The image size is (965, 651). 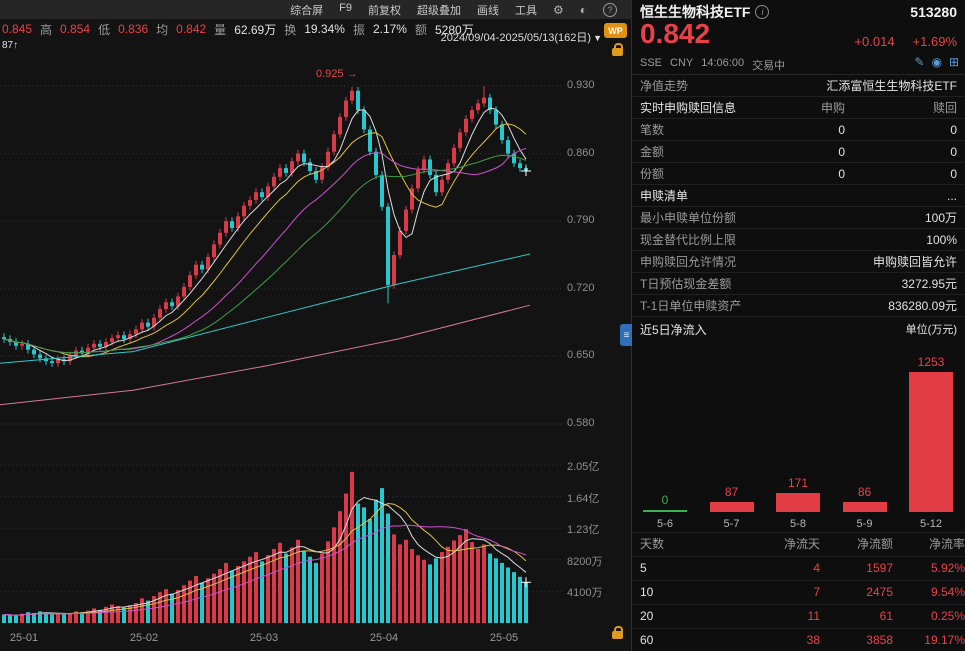 What do you see at coordinates (583, 498) in the screenshot?
I see `volume-axis-label: 1.64亿` at bounding box center [583, 498].